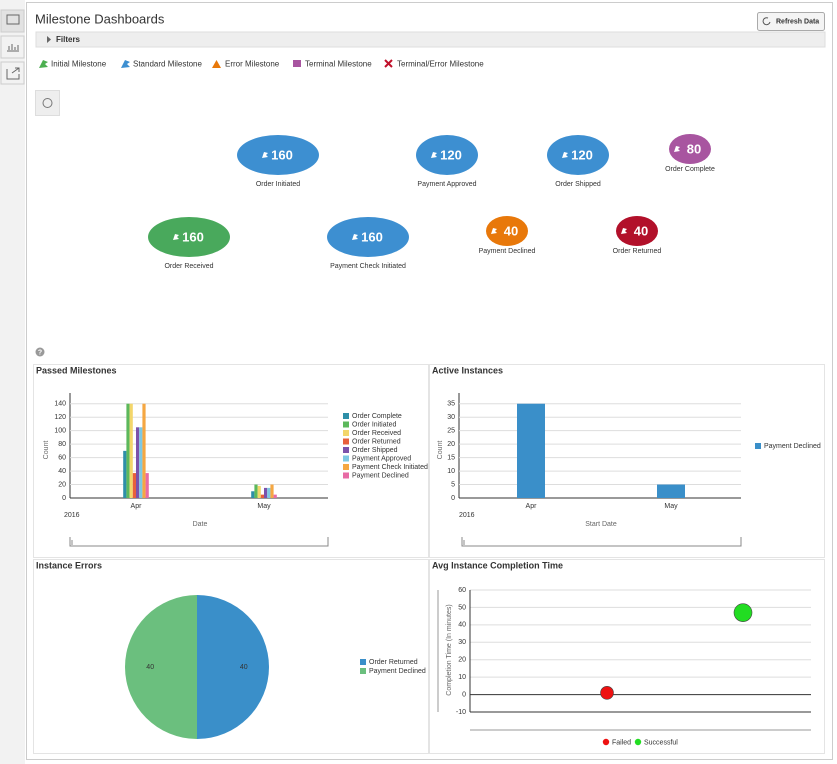 The image size is (837, 764). What do you see at coordinates (62, 471) in the screenshot?
I see `y-tick-label: 40` at bounding box center [62, 471].